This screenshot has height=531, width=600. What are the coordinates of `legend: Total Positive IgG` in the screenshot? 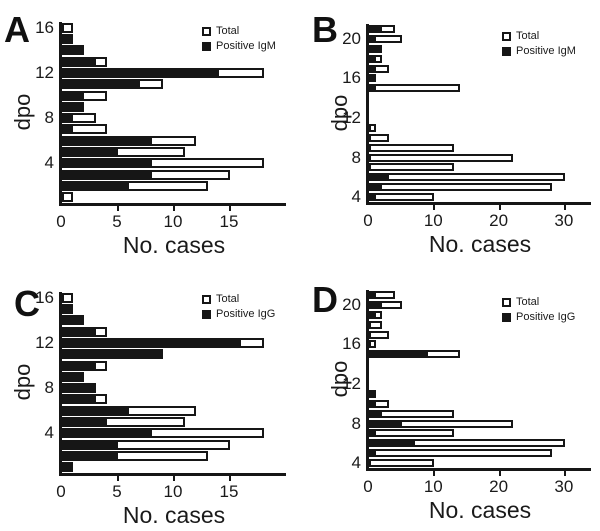 It's located at (538, 310).